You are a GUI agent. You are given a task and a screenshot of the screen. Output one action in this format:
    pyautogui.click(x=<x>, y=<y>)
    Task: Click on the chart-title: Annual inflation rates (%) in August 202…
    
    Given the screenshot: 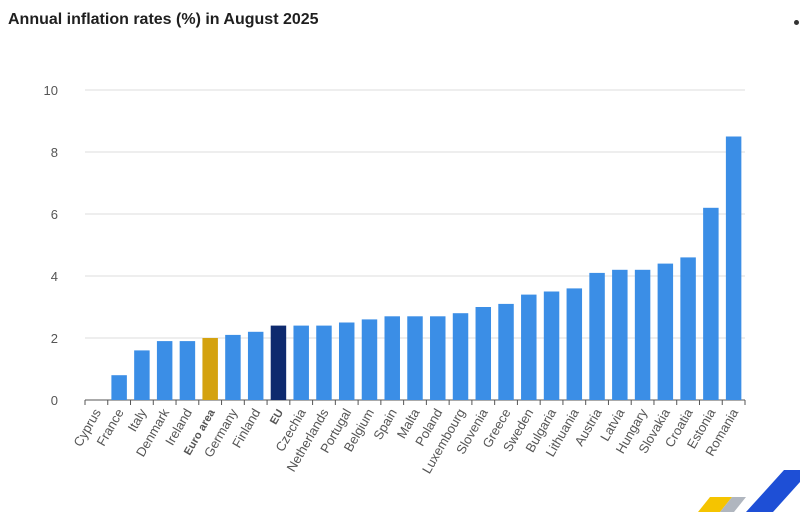 What is the action you would take?
    pyautogui.click(x=163, y=19)
    